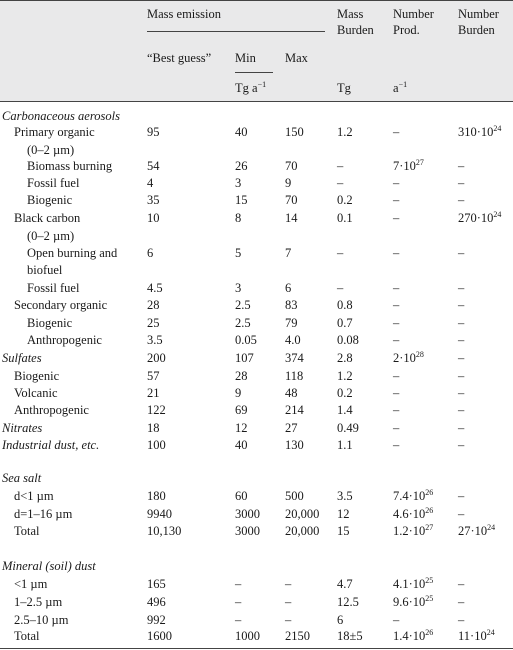  I want to click on table-cell: 60, so click(241, 496).